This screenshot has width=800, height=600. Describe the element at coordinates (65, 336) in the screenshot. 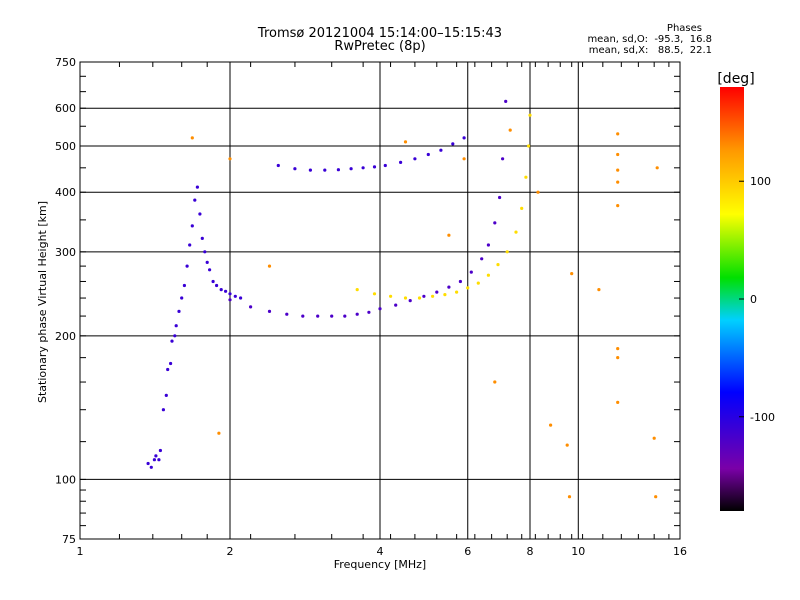

I see `y-tick-label: 200` at that location.